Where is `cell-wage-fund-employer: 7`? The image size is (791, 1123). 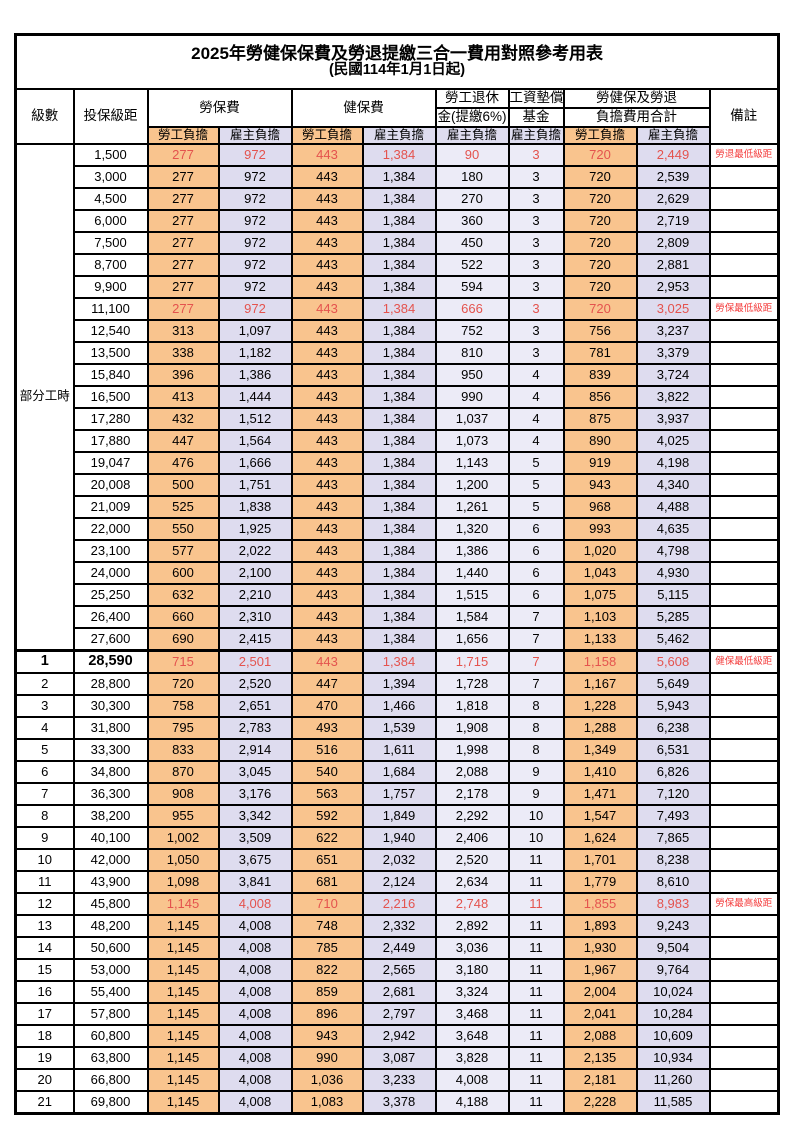 cell-wage-fund-employer: 7 is located at coordinates (536, 661).